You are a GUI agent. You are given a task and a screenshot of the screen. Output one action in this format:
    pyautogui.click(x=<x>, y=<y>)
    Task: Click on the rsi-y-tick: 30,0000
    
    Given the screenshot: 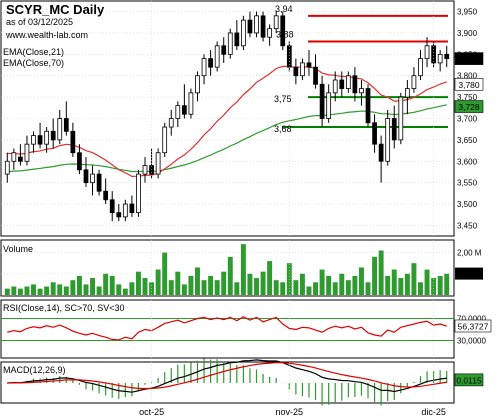 What is the action you would take?
    pyautogui.click(x=471, y=341)
    